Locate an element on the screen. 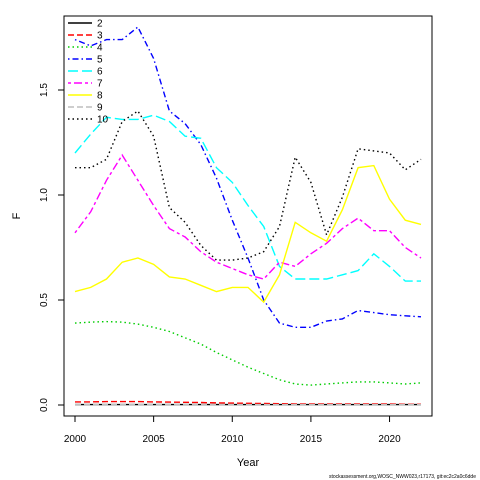 The height and width of the screenshot is (480, 480). legend-label-3: 3 is located at coordinates (100, 36).